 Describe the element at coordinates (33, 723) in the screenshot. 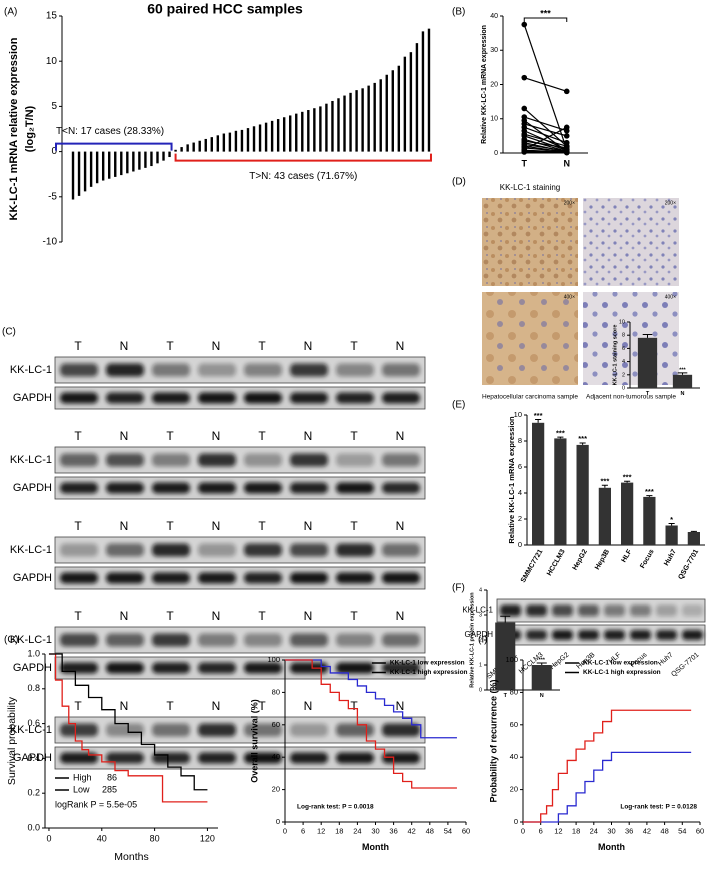

I see `y-tick-label: 0.6` at that location.